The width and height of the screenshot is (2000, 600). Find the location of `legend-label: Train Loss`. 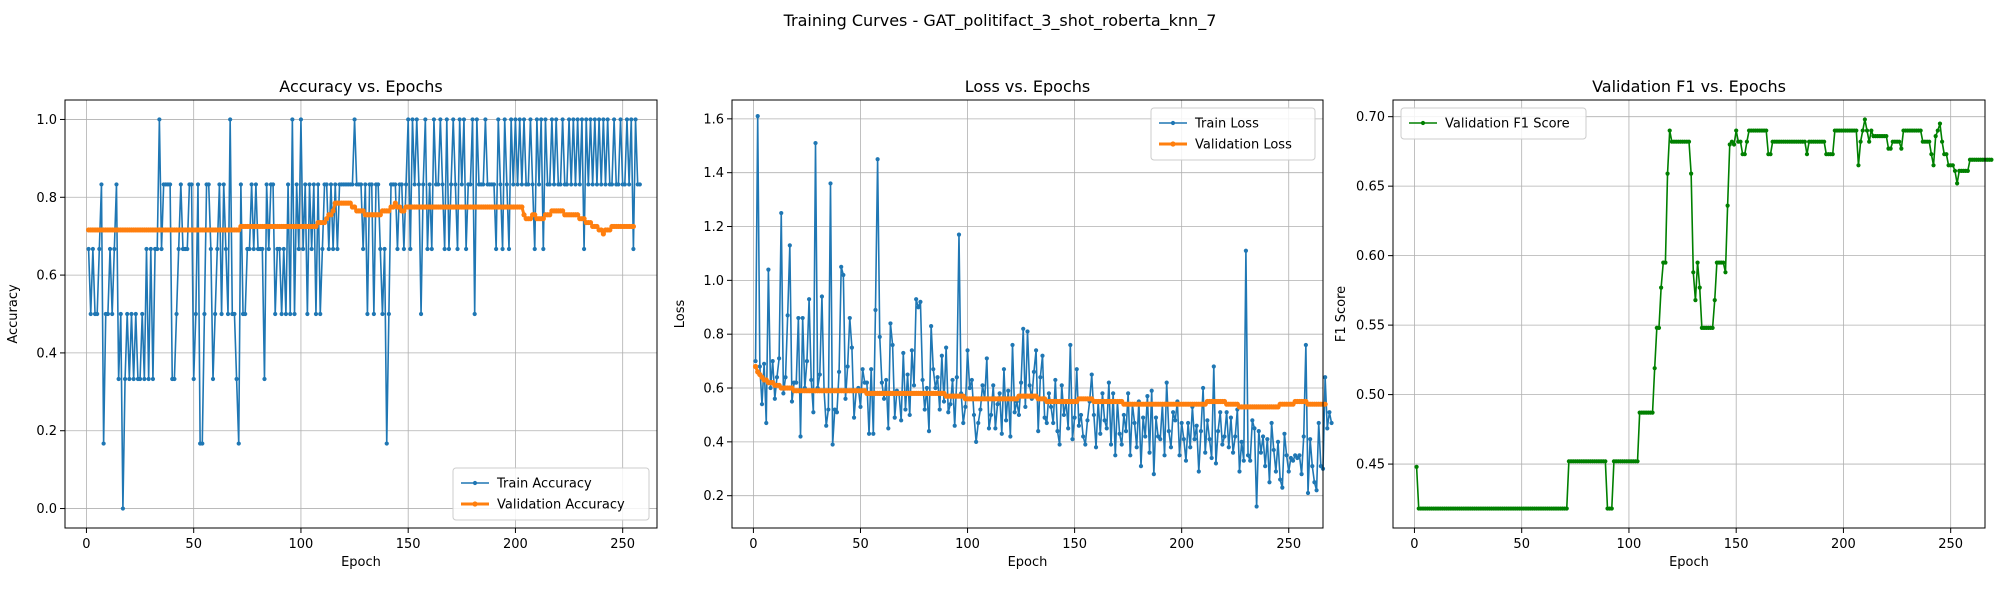

legend-label: Train Loss is located at coordinates (1226, 124).